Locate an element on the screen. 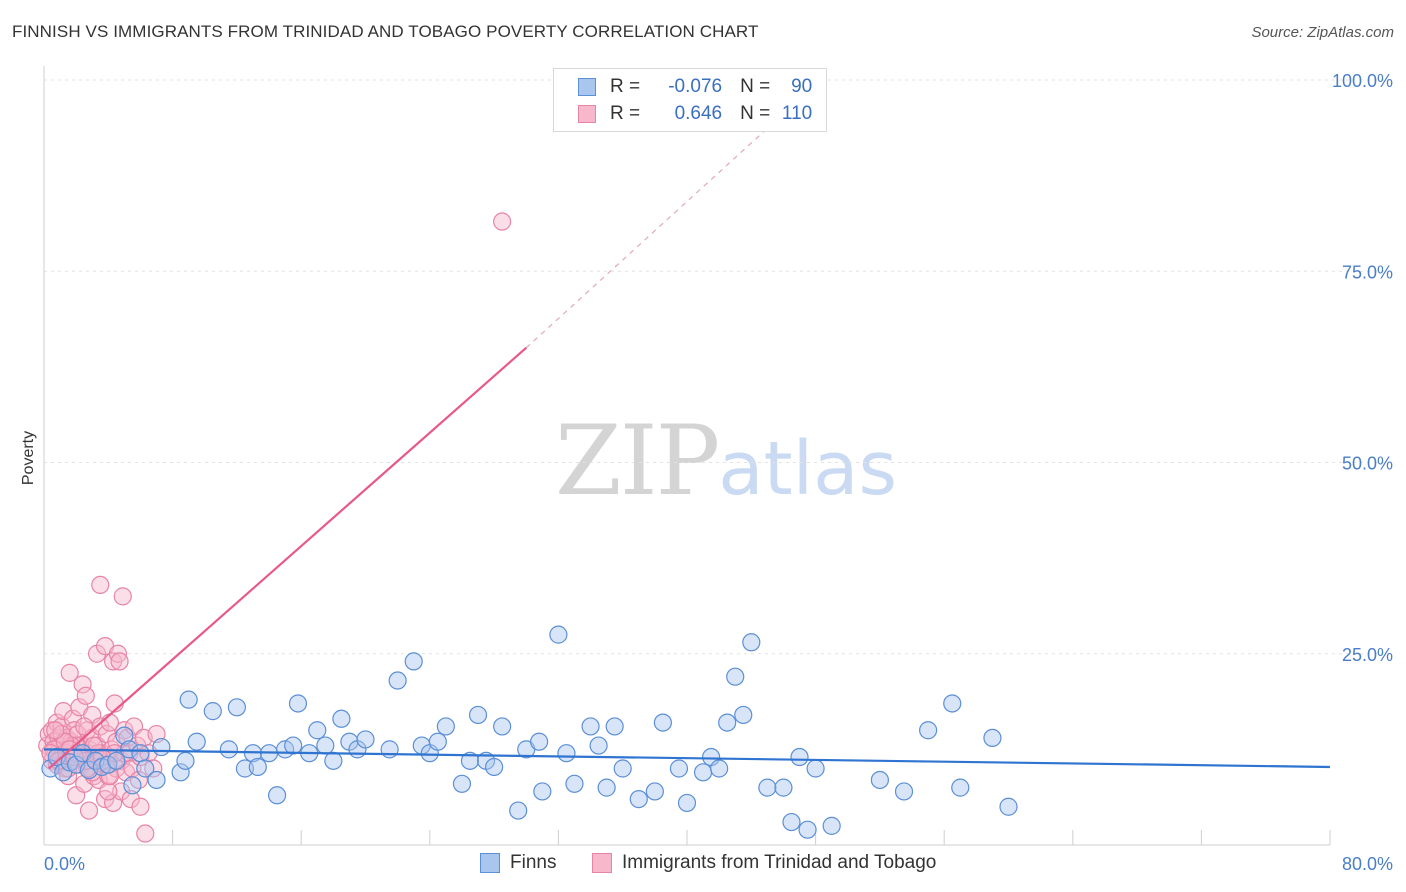 Image resolution: width=1406 pixels, height=892 pixels. bottom-legend-finns: Finns is located at coordinates (518, 863).